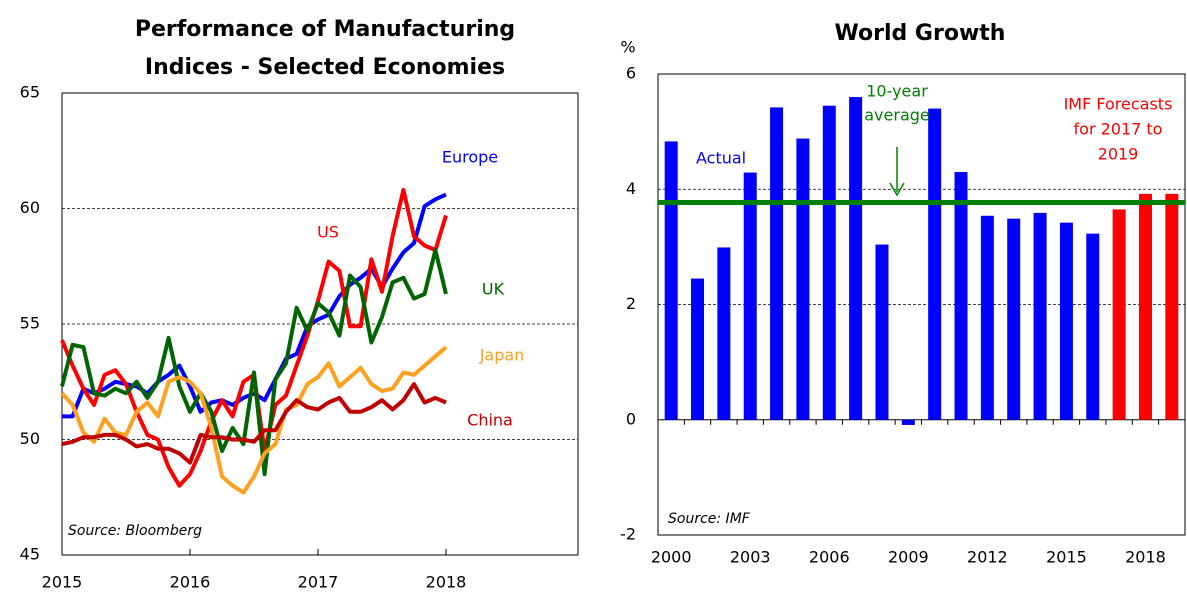 This screenshot has width=1187, height=594. What do you see at coordinates (897, 115) in the screenshot?
I see `average-label: average` at bounding box center [897, 115].